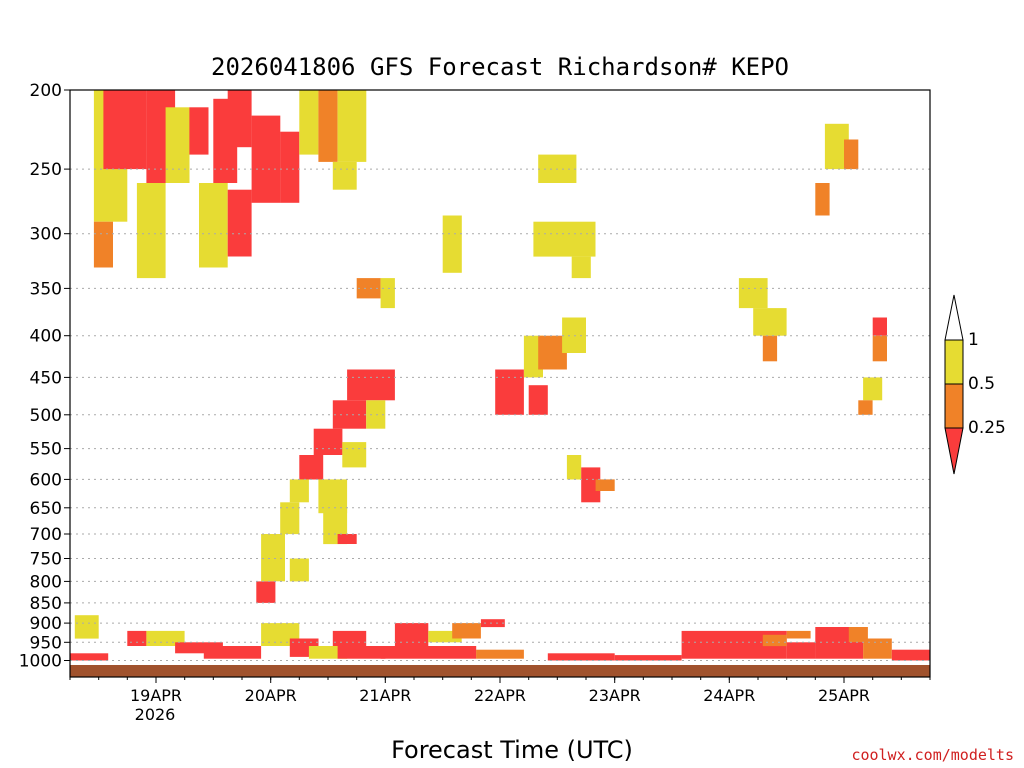  I want to click on x-tick-label-6: 25APR, so click(844, 695).